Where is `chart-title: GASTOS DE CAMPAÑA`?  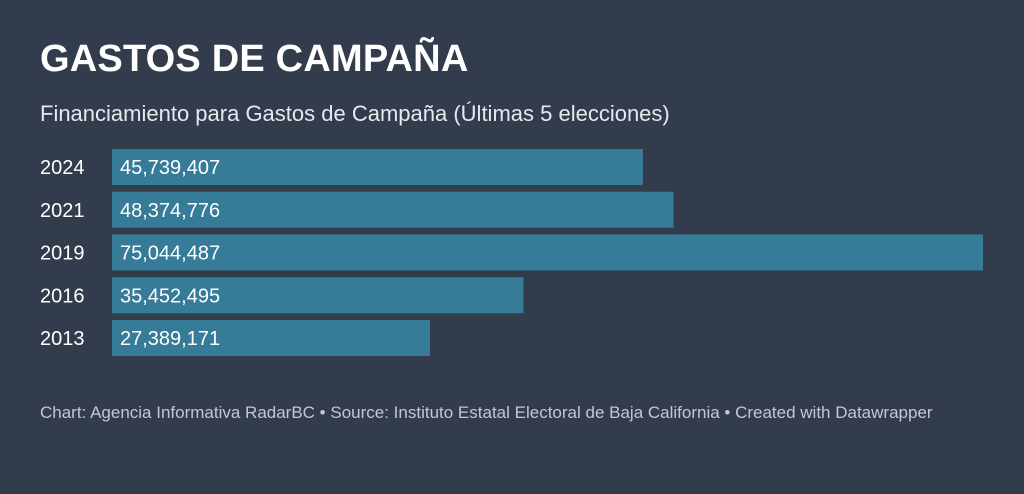 chart-title: GASTOS DE CAMPAÑA is located at coordinates (254, 59).